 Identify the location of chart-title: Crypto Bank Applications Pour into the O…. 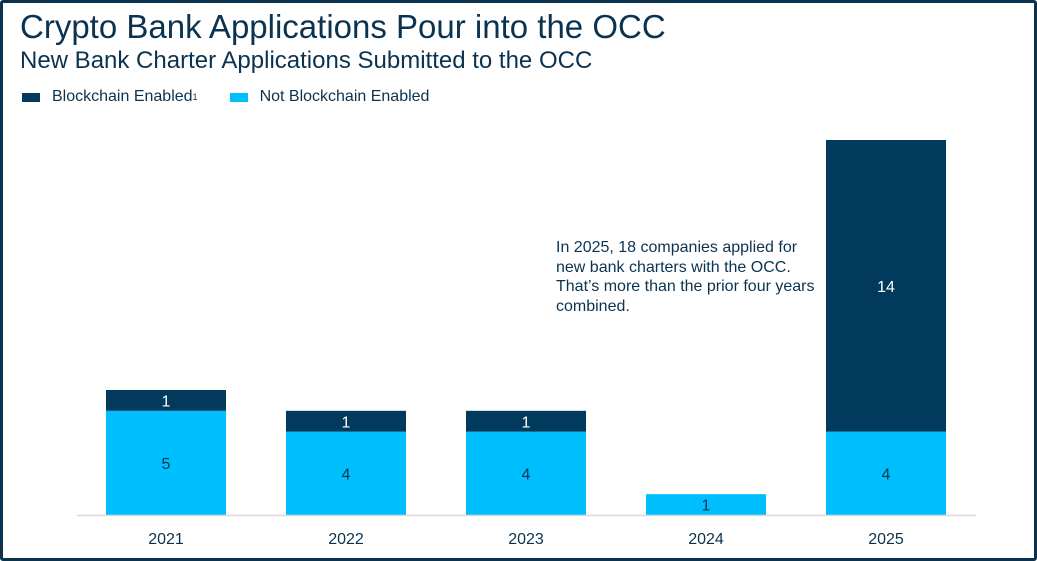
(343, 26).